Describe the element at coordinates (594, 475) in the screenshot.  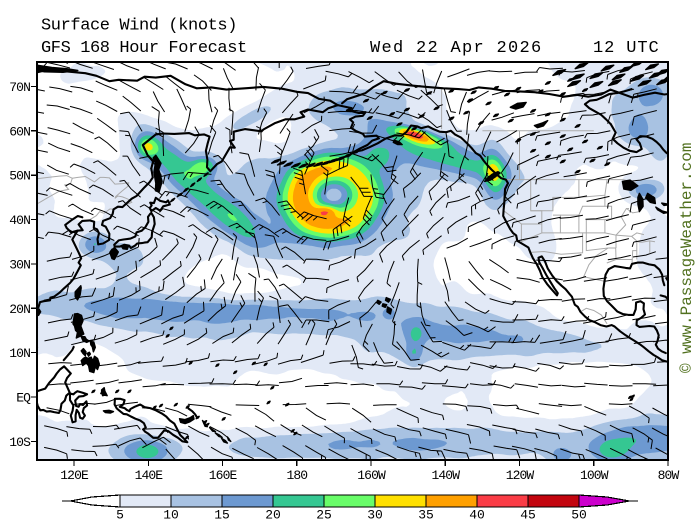
I see `svg-text: 100W` at that location.